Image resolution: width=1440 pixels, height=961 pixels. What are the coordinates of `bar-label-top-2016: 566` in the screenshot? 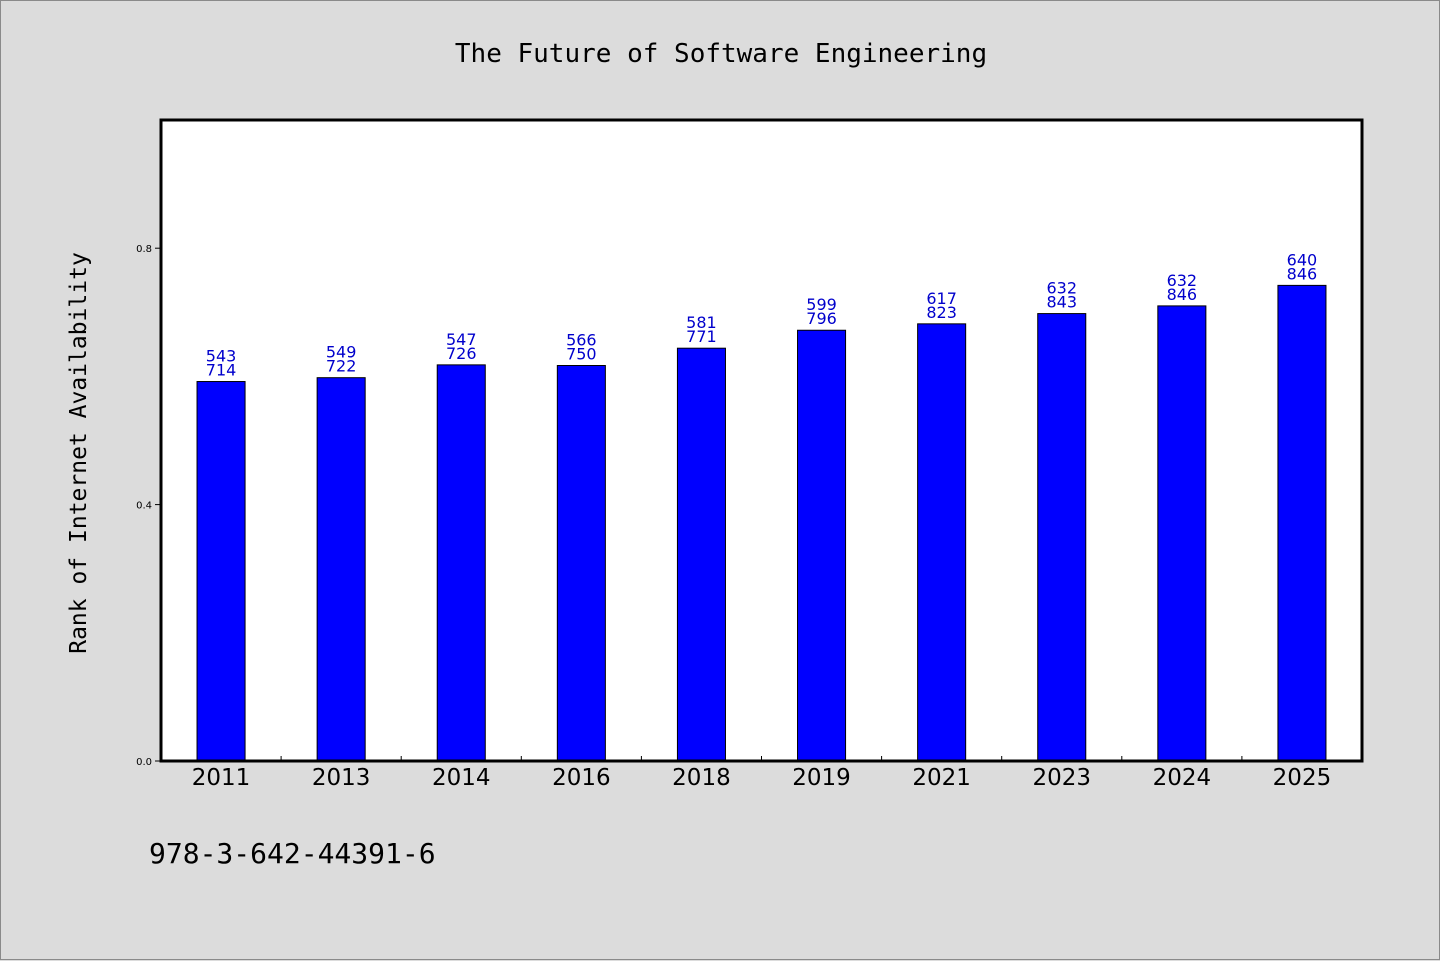 It's located at (581, 340).